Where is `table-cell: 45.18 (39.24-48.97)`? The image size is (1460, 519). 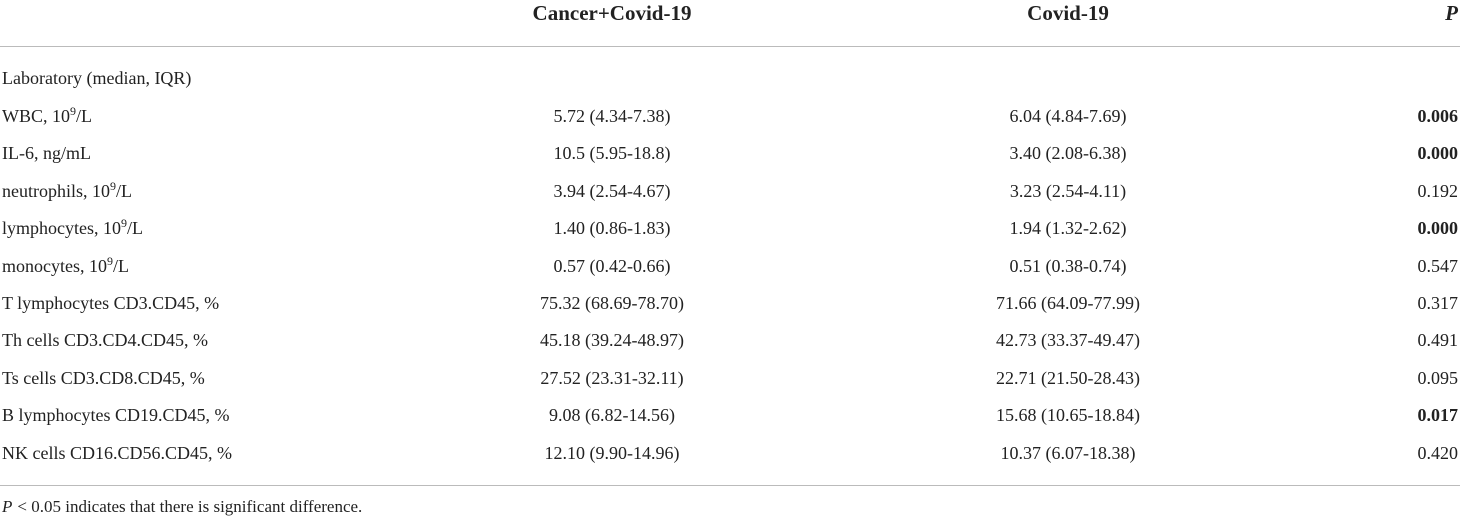
table-cell: 45.18 (39.24-48.97) is located at coordinates (612, 340).